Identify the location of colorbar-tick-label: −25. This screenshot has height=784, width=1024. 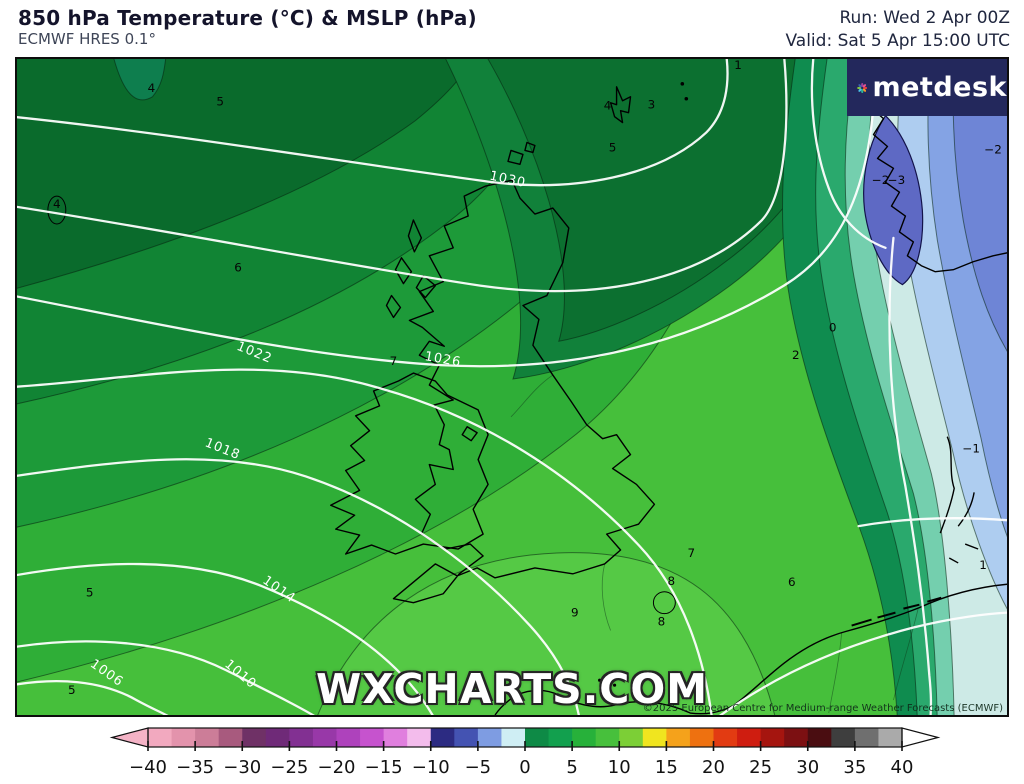
(289, 767).